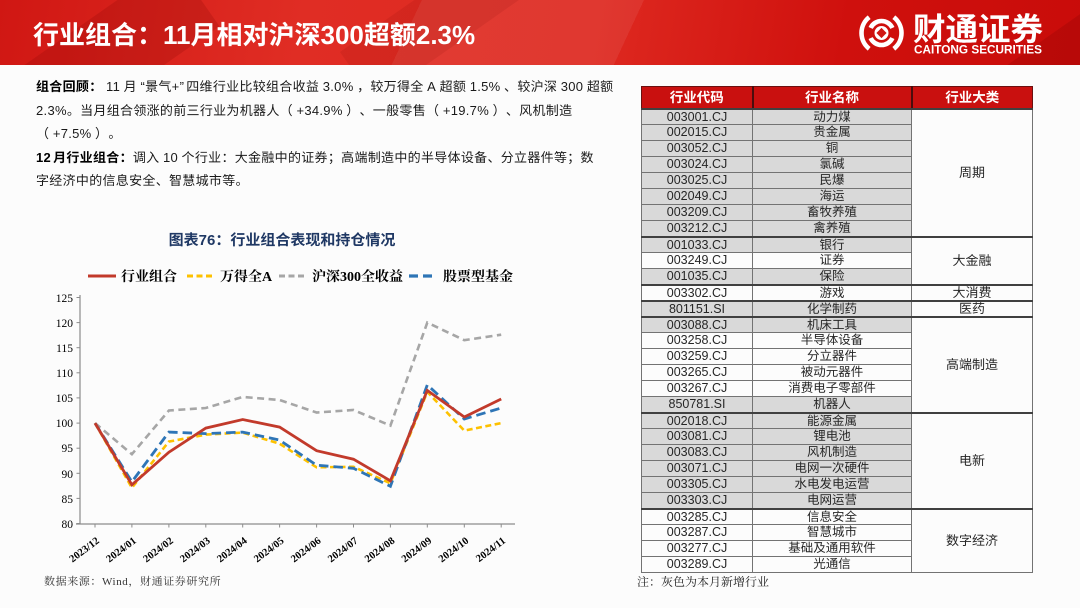  What do you see at coordinates (417, 551) in the screenshot?
I see `svg-text: 2024/09` at bounding box center [417, 551].